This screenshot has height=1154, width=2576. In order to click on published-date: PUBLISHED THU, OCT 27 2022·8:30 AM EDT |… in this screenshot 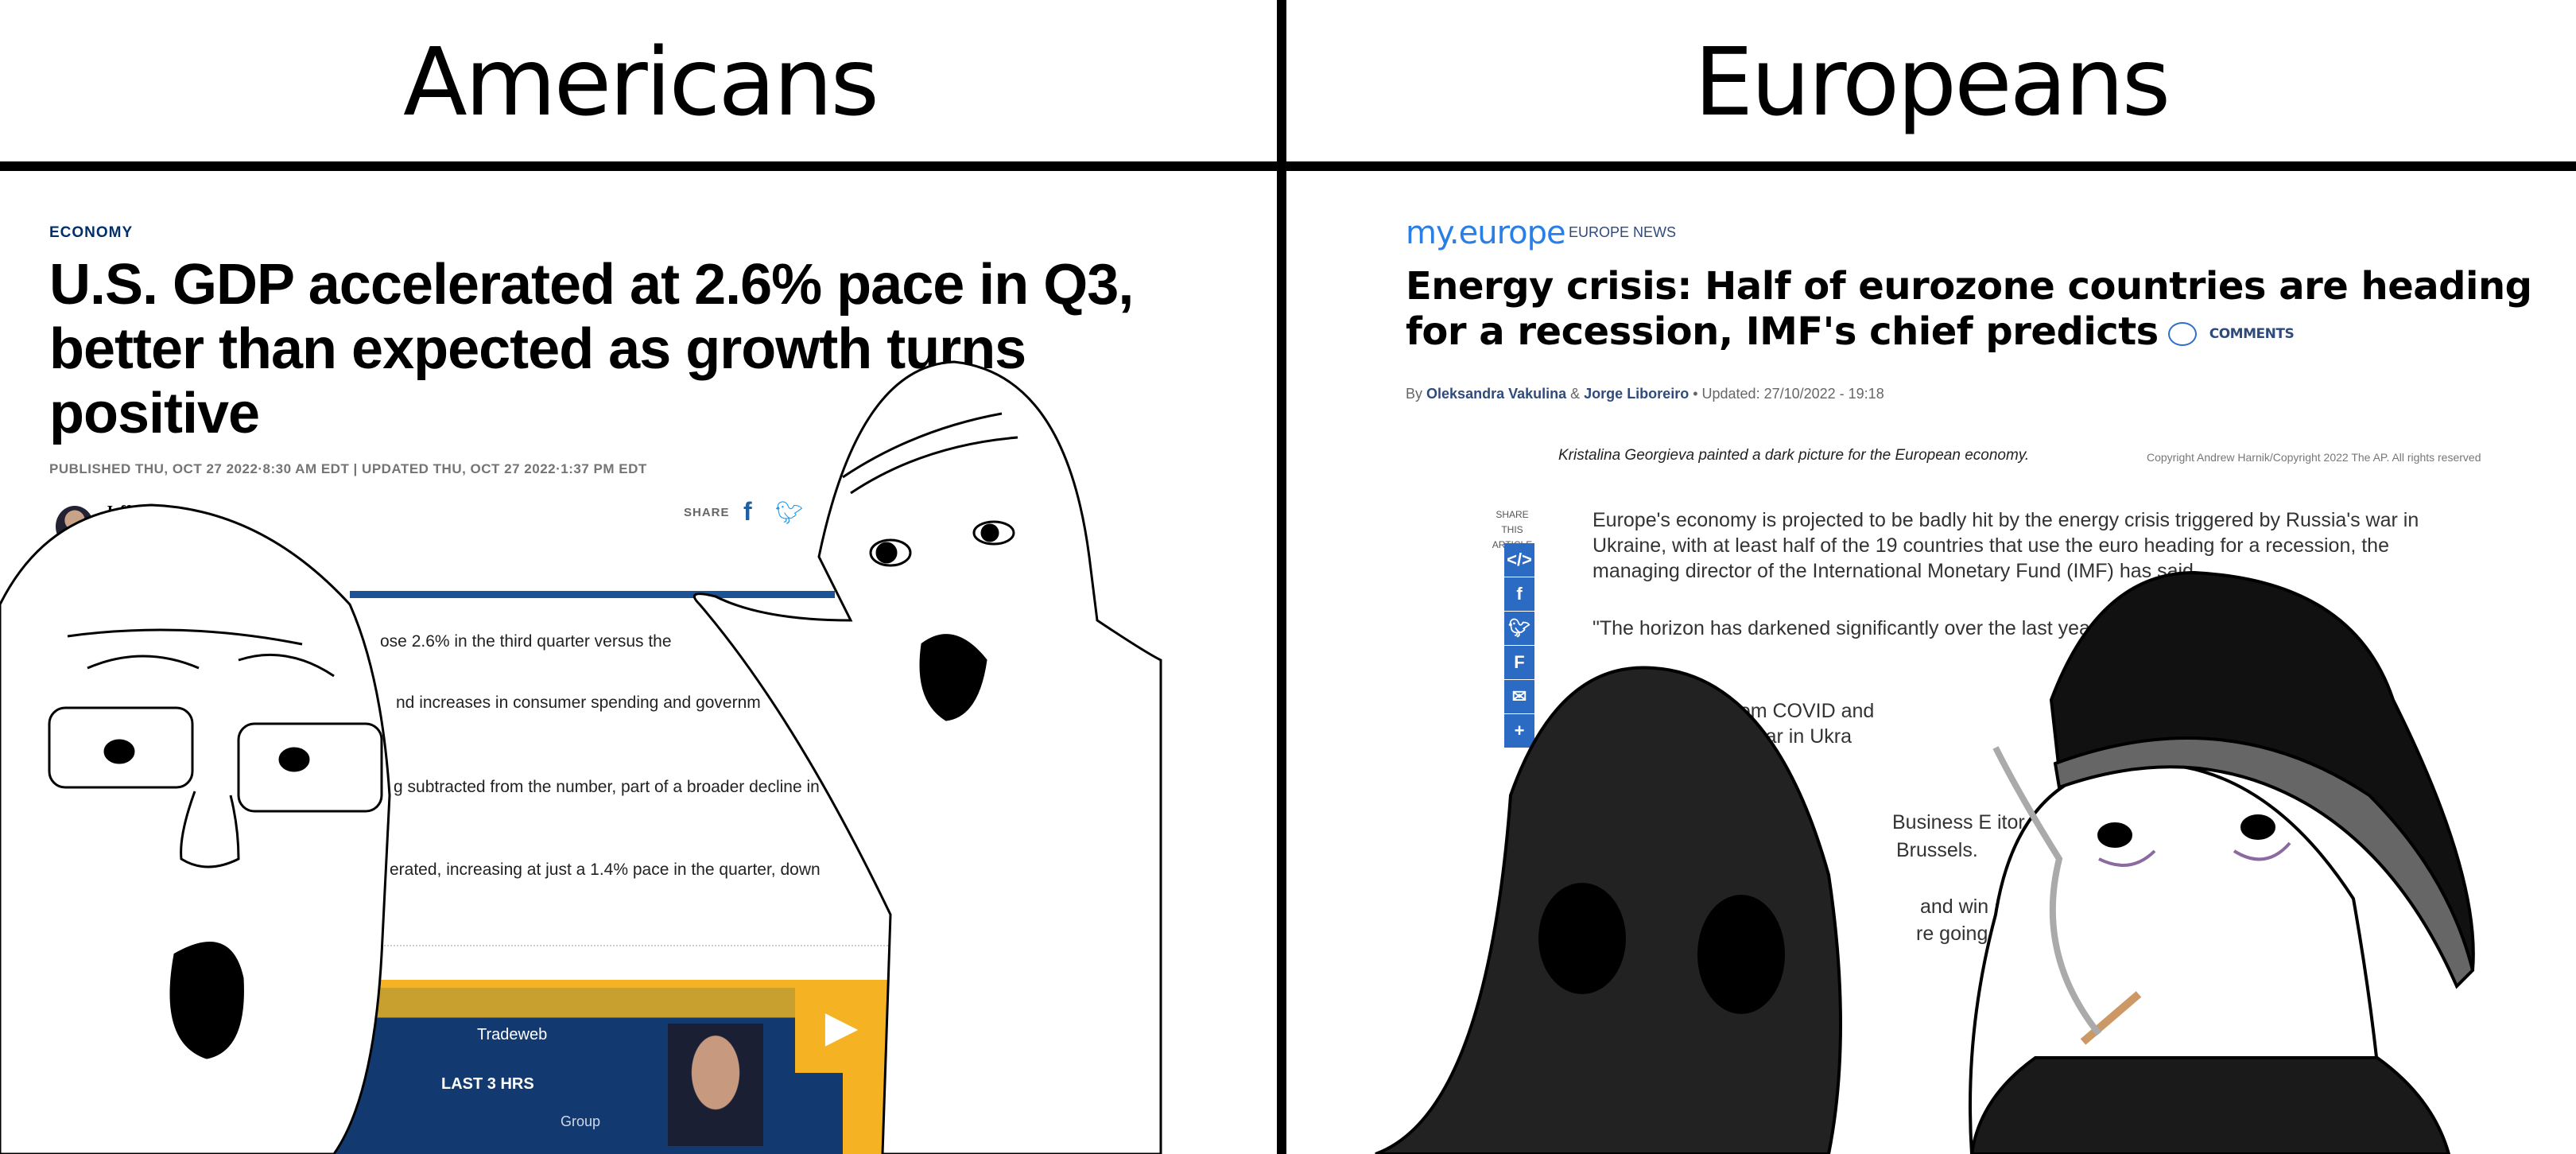, I will do `click(348, 468)`.